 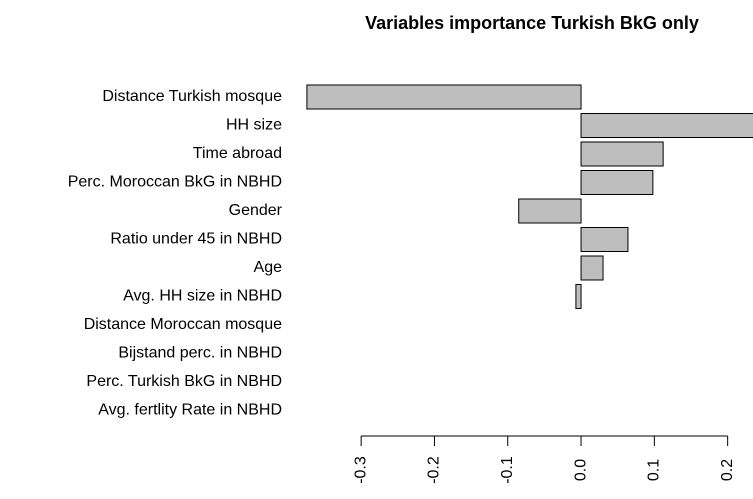 I want to click on y-tick-label: Gender, so click(x=256, y=210).